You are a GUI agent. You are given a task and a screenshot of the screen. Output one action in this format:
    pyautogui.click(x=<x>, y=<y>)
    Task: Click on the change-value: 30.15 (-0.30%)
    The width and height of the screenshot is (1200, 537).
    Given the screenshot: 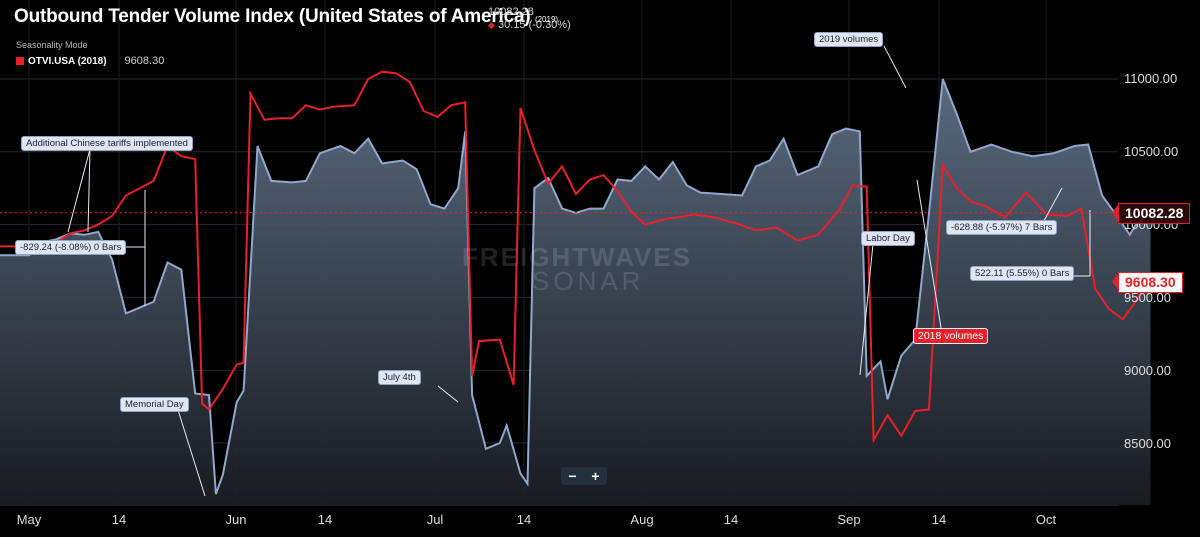 What is the action you would take?
    pyautogui.click(x=534, y=25)
    